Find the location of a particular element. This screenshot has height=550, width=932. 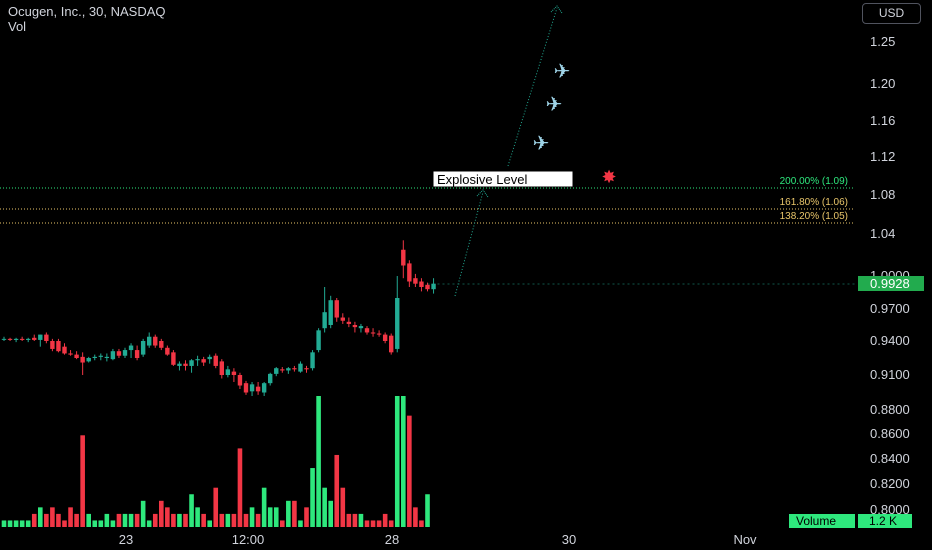

projection-line is located at coordinates (469, 244).